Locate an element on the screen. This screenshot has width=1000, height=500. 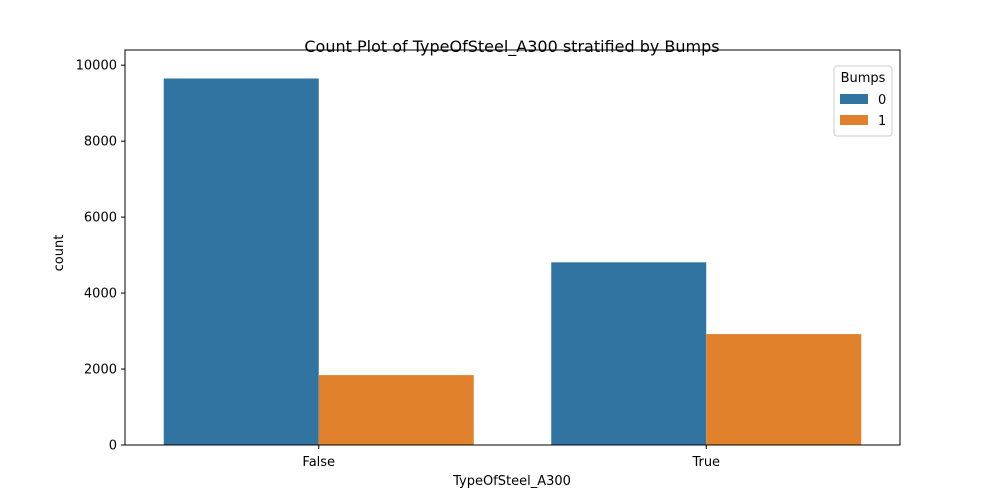
legend-label-0: 0 is located at coordinates (882, 100).